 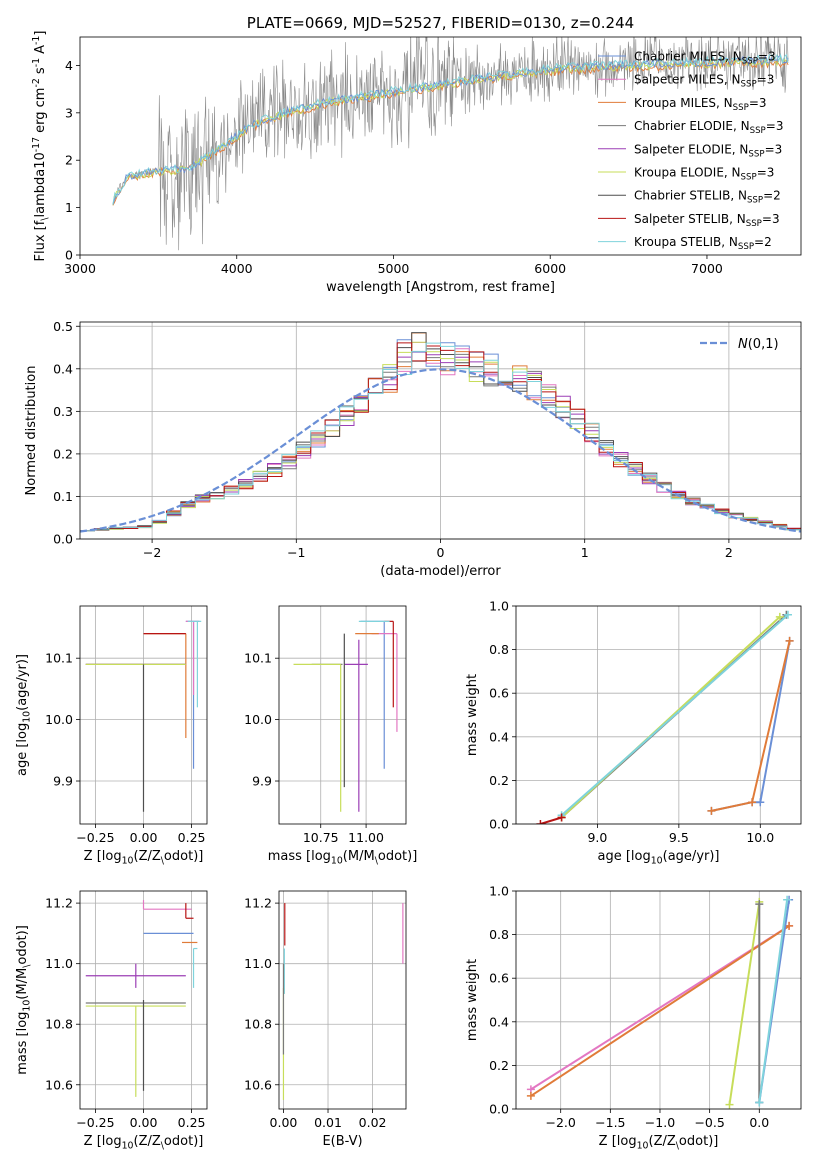 I want to click on x-tick-label: 3000, so click(x=80, y=268).